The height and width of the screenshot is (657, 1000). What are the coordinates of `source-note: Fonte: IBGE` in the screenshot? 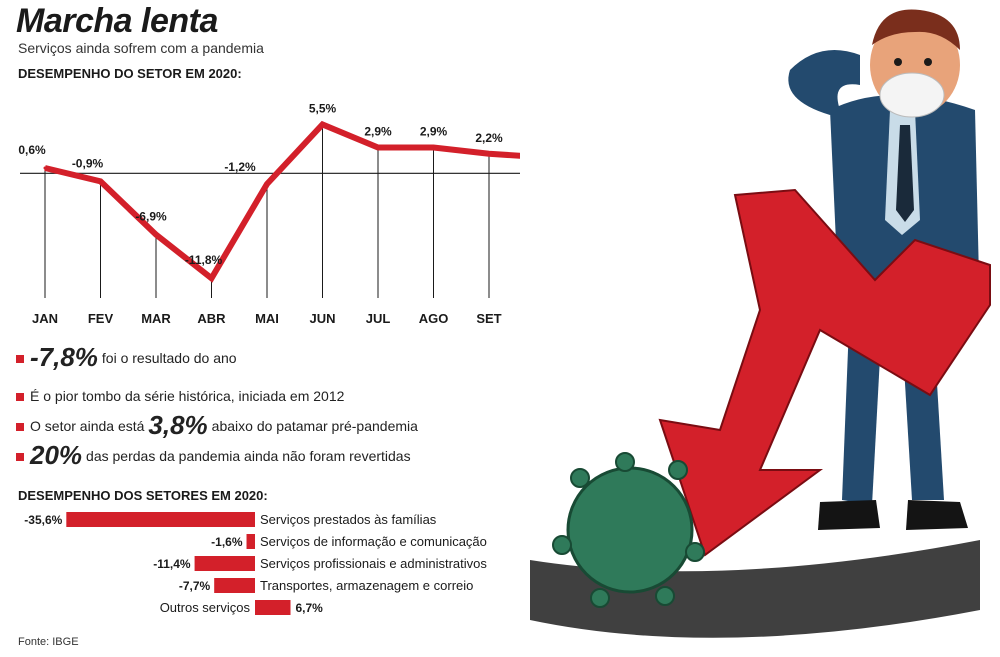 It's located at (48, 642).